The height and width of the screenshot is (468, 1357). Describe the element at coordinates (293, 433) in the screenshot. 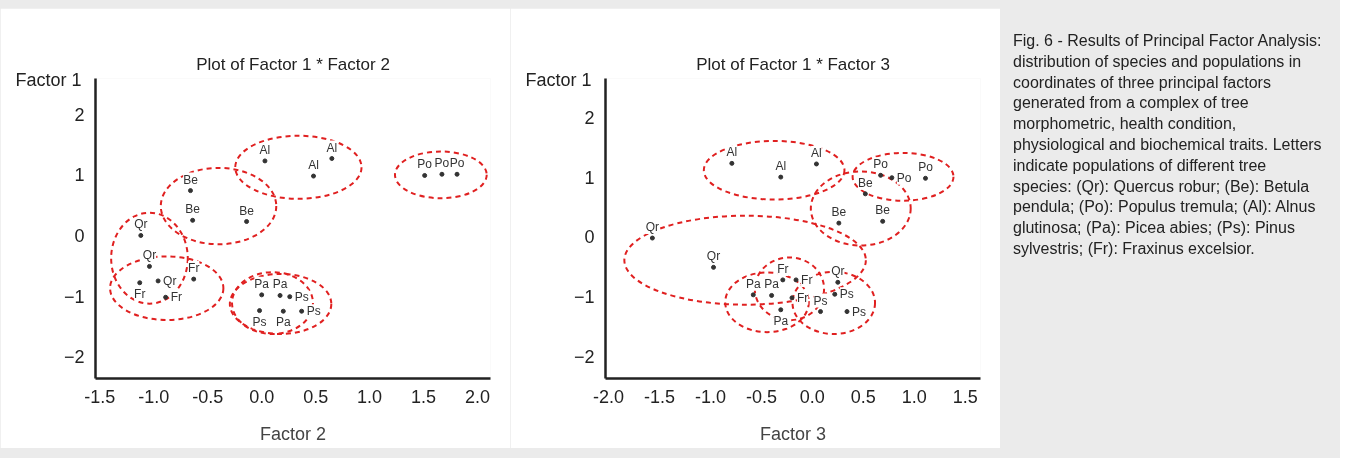

I see `x-axis-title: Factor 2` at that location.